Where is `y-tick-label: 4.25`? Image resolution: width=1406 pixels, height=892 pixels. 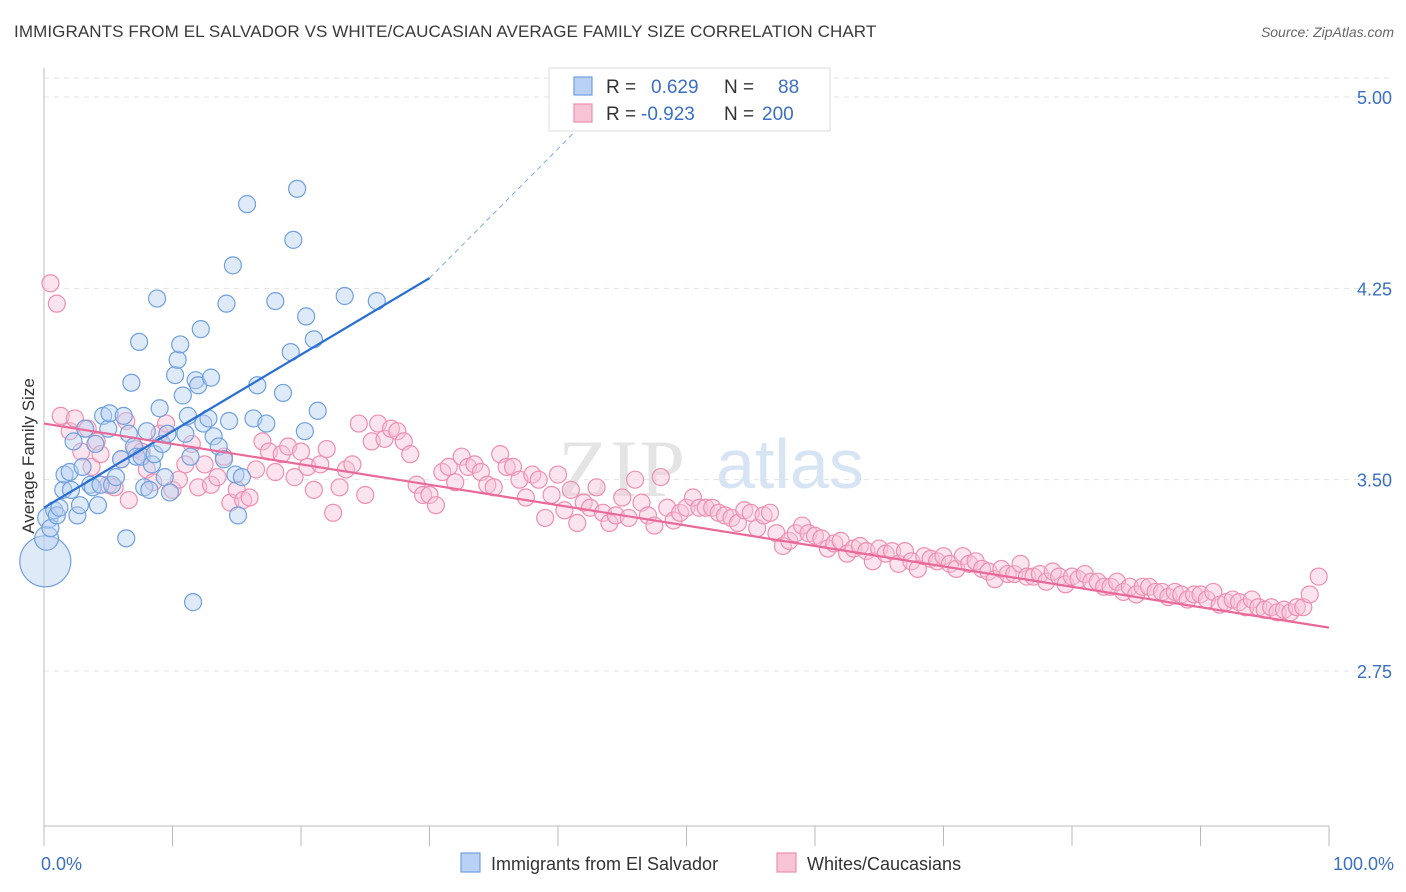
y-tick-label: 4.25 is located at coordinates (1374, 289).